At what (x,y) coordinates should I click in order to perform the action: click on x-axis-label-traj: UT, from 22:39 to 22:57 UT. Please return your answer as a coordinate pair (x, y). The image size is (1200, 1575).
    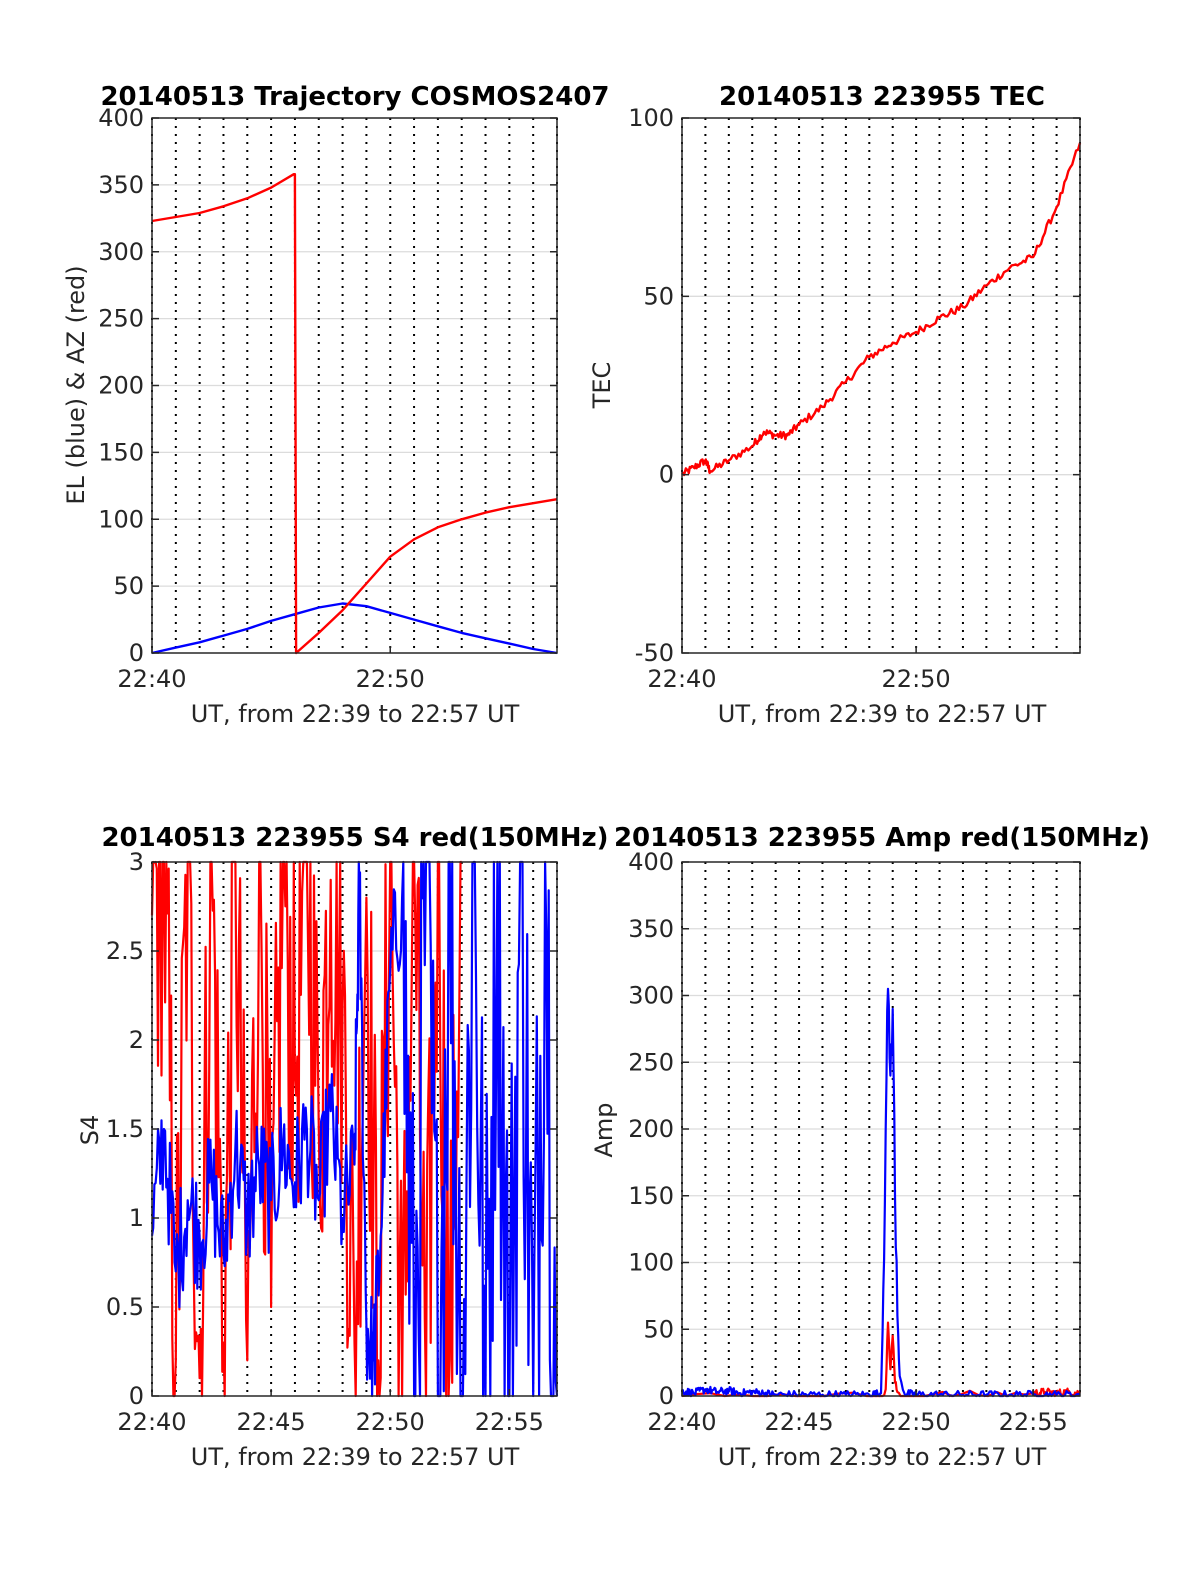
    Looking at the image, I should click on (355, 714).